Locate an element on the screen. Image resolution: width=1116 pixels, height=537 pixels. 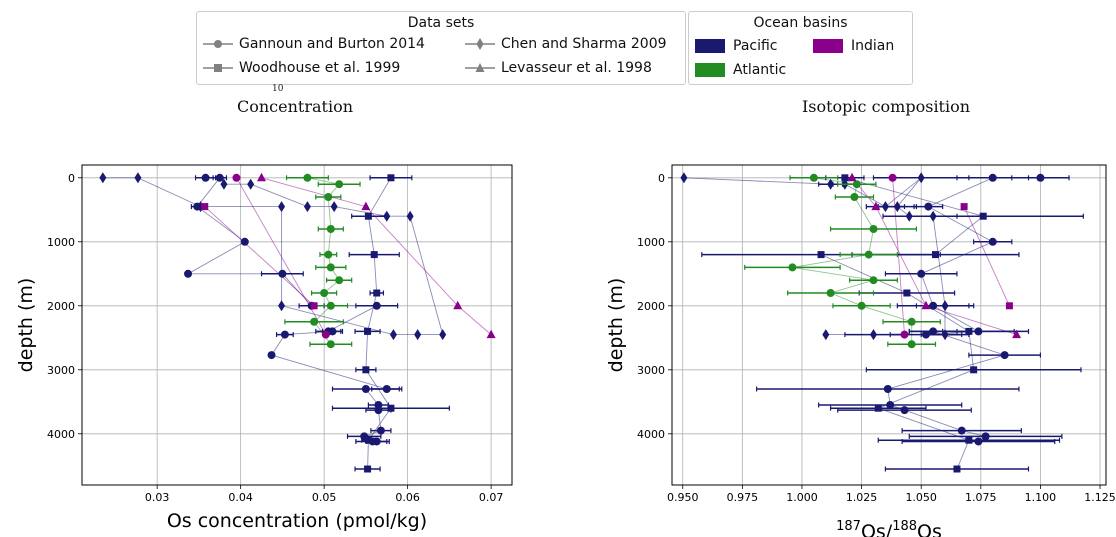
legend-item-woodhouse: Woodhouse et al. 1999 is located at coordinates (301, 68).